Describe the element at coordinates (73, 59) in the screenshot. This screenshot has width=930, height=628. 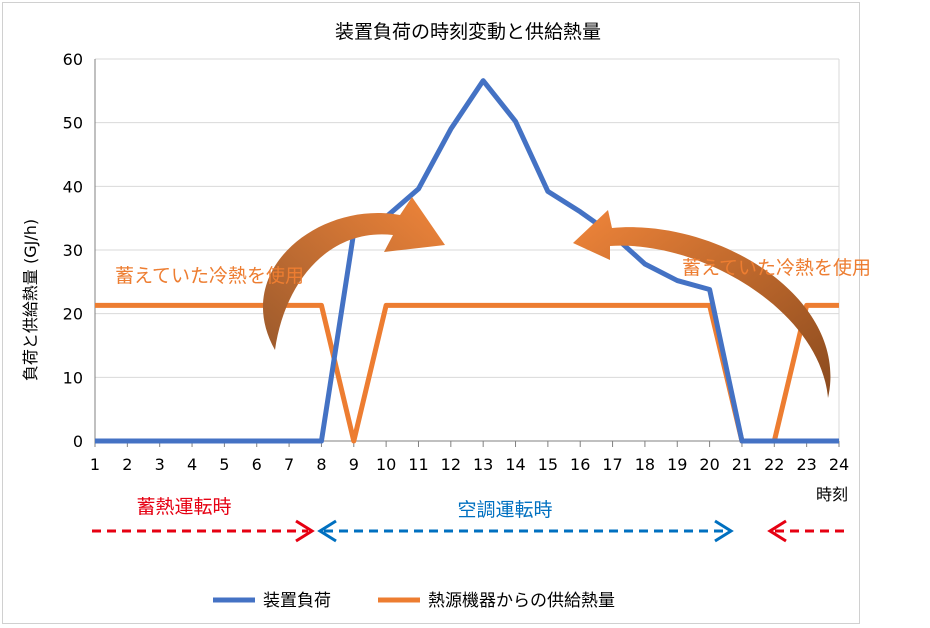
I see `y-tick-label: 60` at that location.